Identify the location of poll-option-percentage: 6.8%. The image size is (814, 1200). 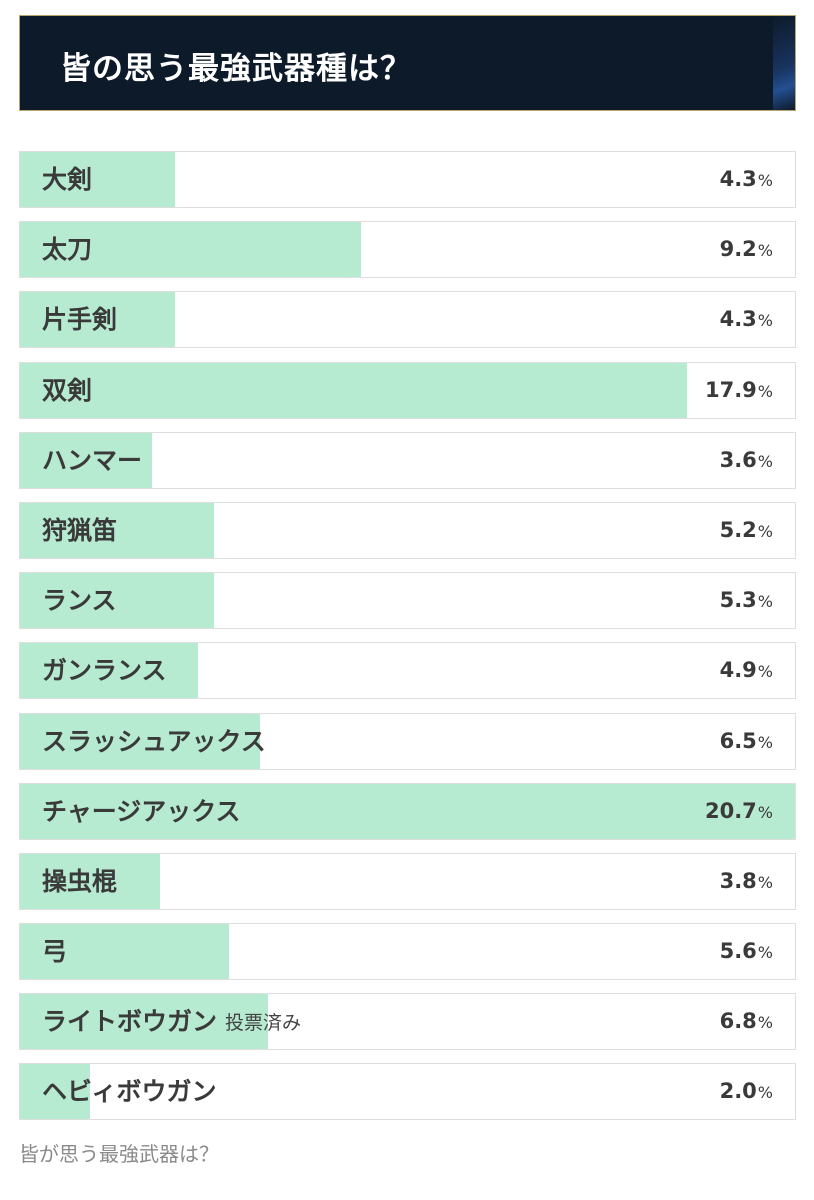
(746, 1021).